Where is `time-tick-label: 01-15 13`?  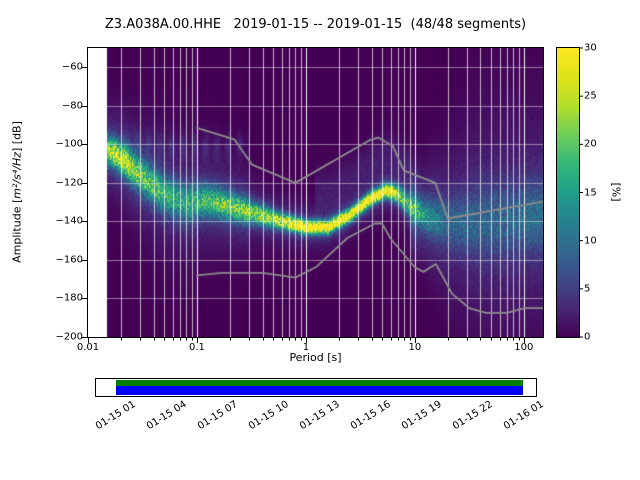 time-tick-label: 01-15 13 is located at coordinates (319, 416).